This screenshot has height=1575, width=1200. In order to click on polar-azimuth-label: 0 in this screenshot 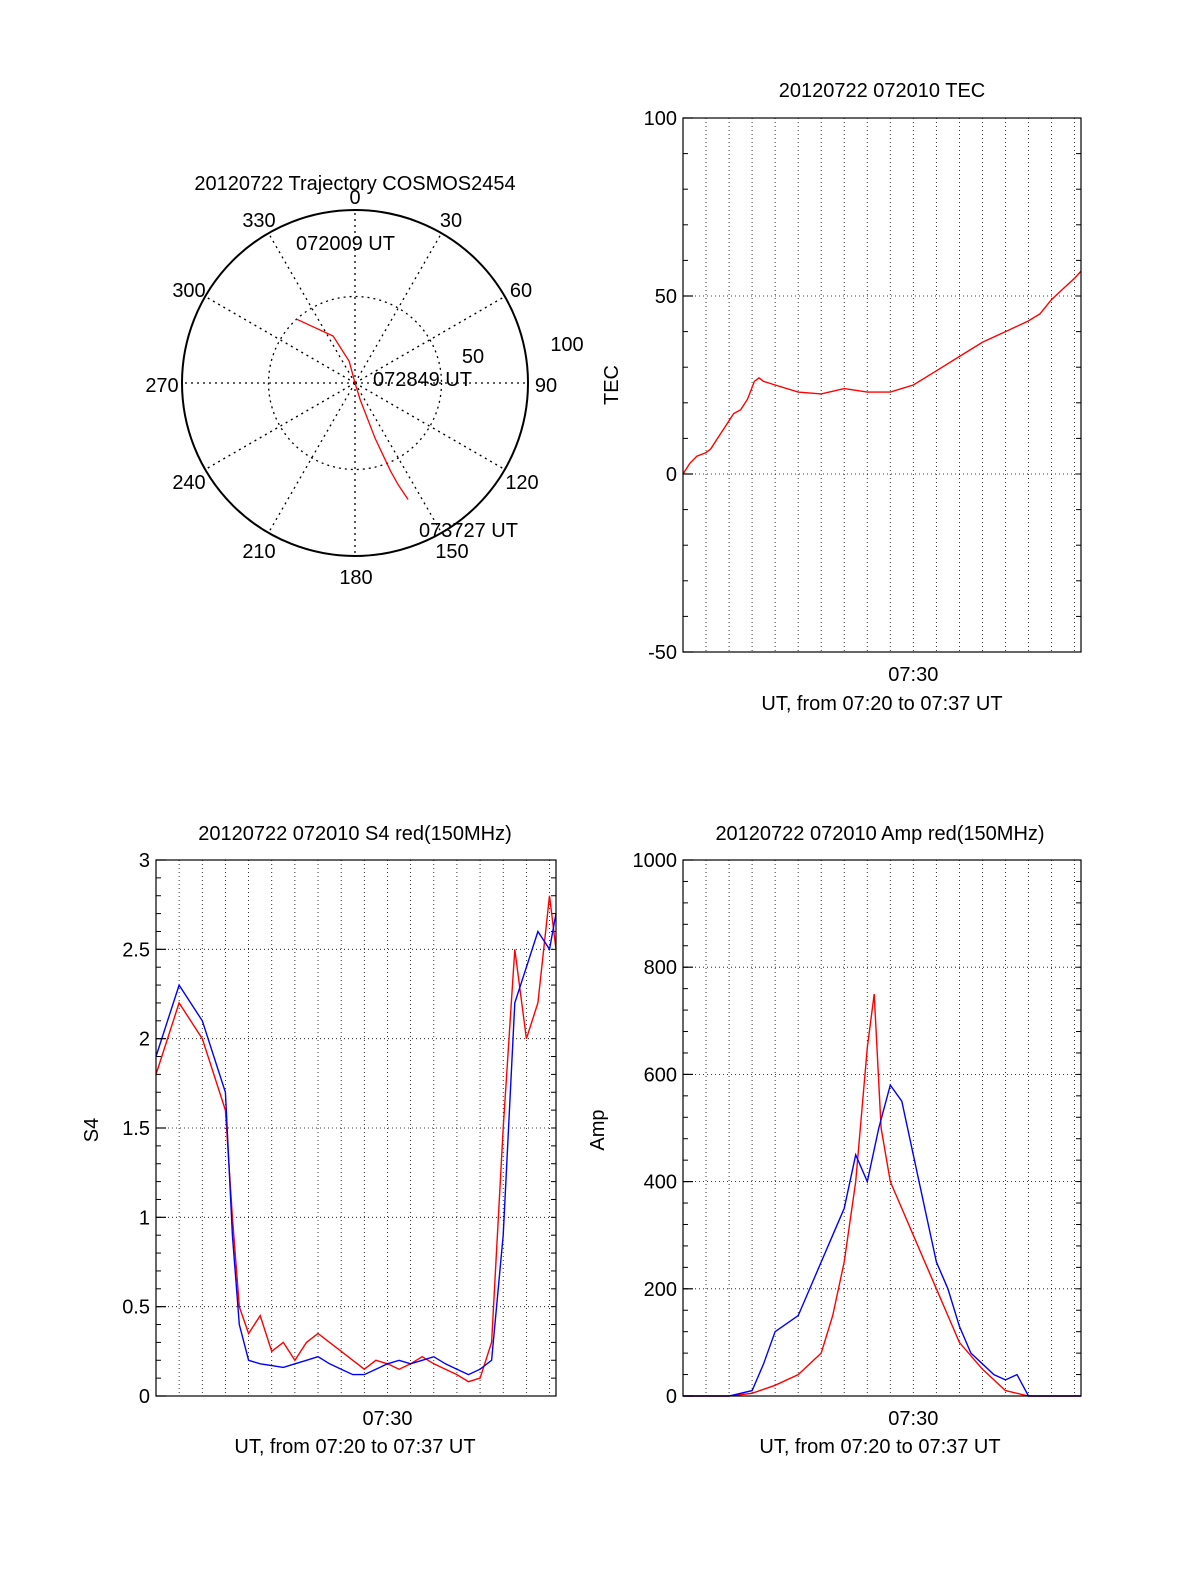, I will do `click(354, 198)`.